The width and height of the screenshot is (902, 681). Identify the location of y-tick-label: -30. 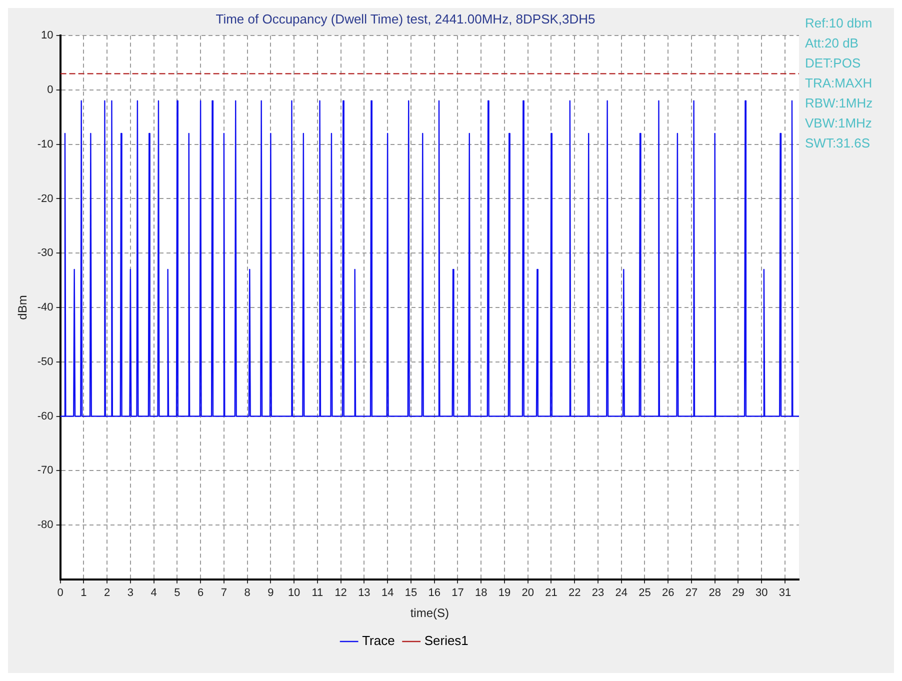
(45, 253).